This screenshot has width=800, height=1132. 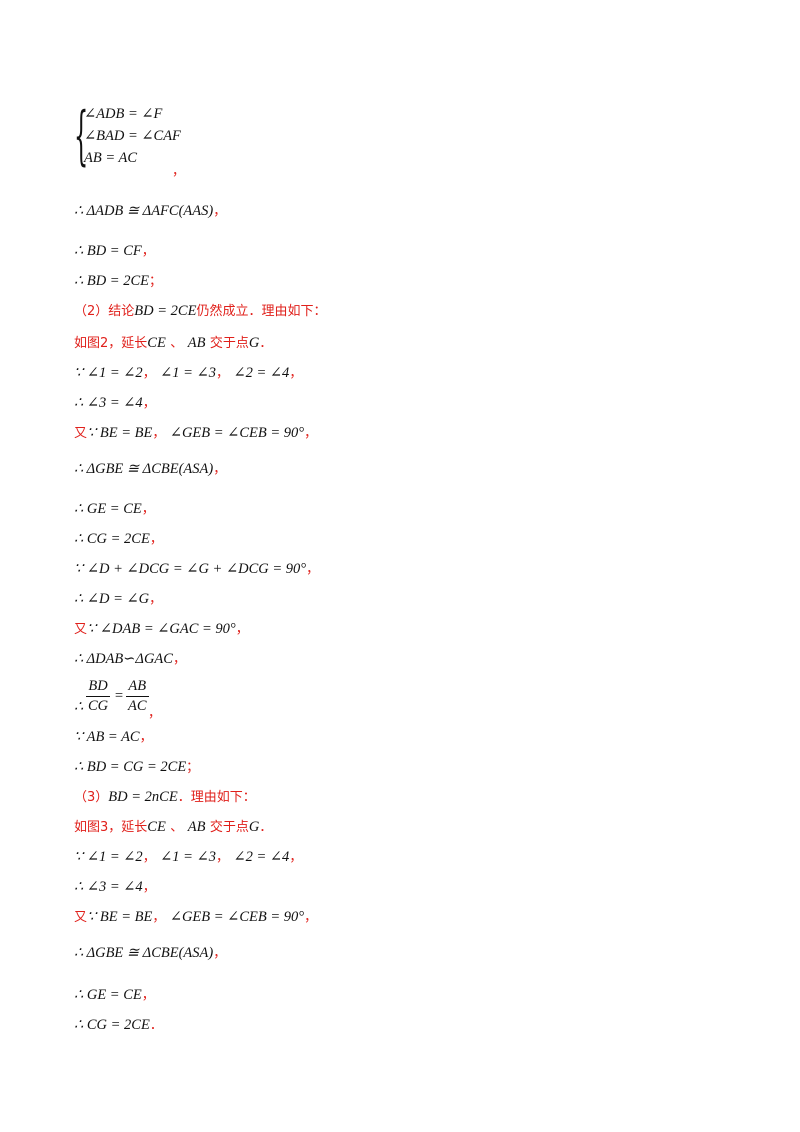 What do you see at coordinates (130, 659) in the screenshot?
I see `proof-line: ∴ ΔDAB∽ΔGAC，` at bounding box center [130, 659].